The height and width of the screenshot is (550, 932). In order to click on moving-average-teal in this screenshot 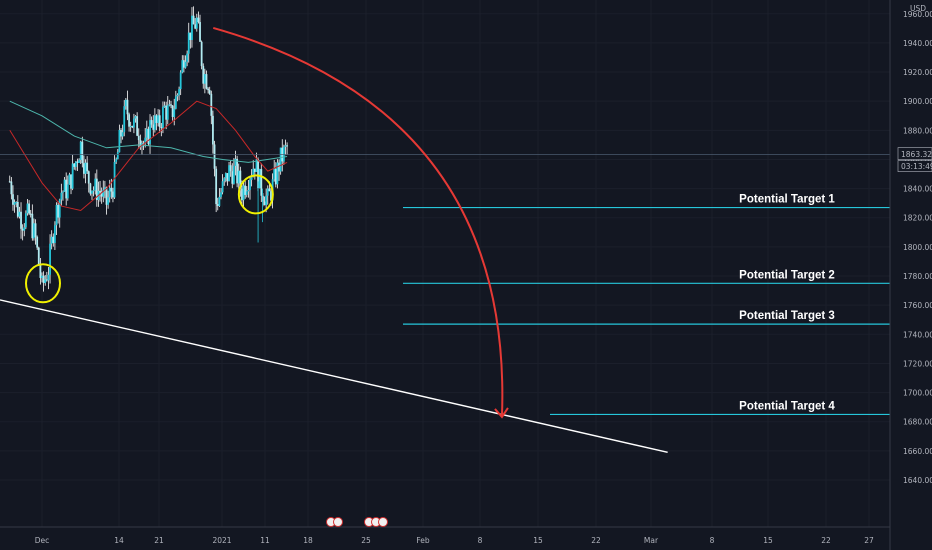, I will do `click(148, 131)`.